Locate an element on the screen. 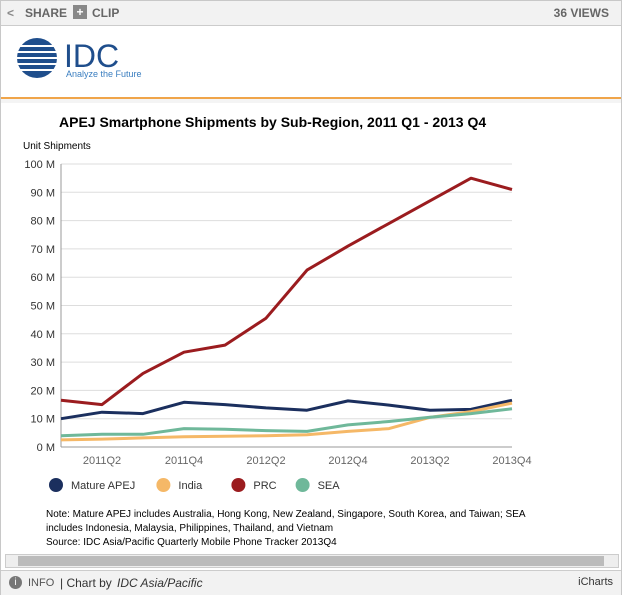  logo-stripes is located at coordinates (37, 58).